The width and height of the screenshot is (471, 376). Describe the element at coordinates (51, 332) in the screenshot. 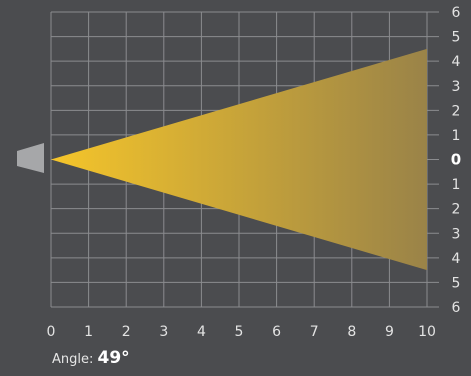

I see `x-tick-label: 0` at that location.